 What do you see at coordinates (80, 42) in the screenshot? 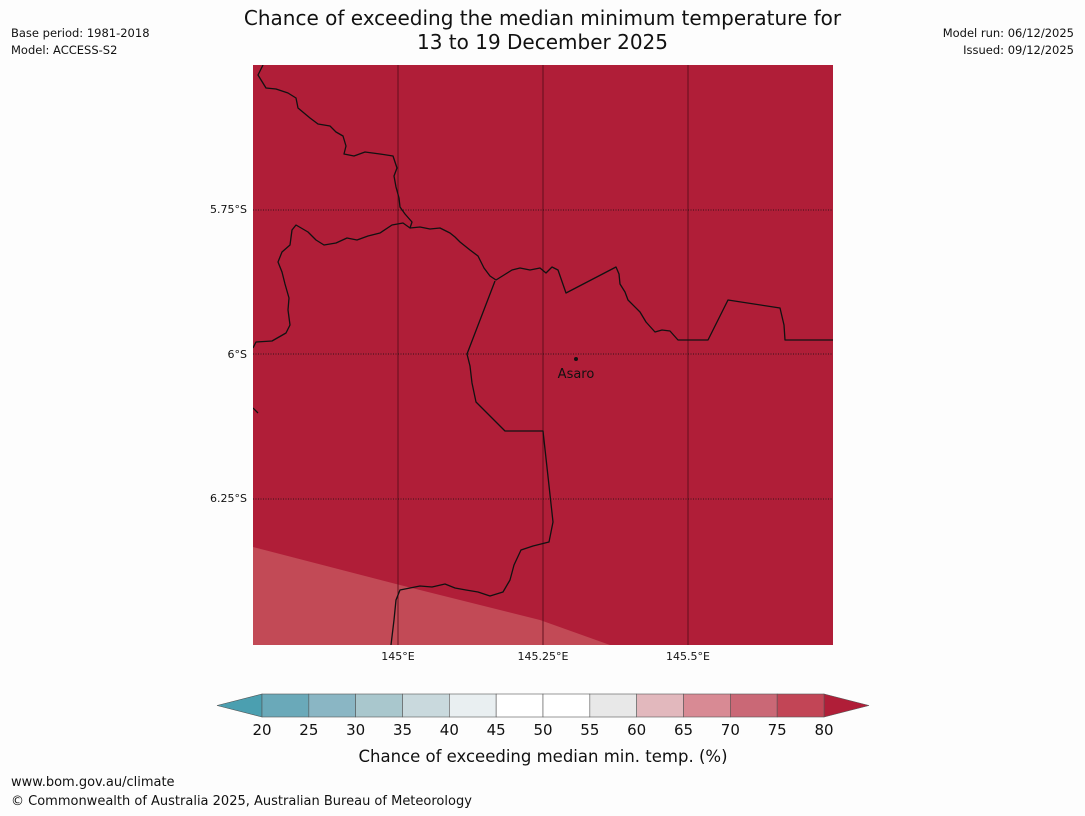
I see `model-info: Base period: 1981-2018 Model: ACCESS-S2` at bounding box center [80, 42].